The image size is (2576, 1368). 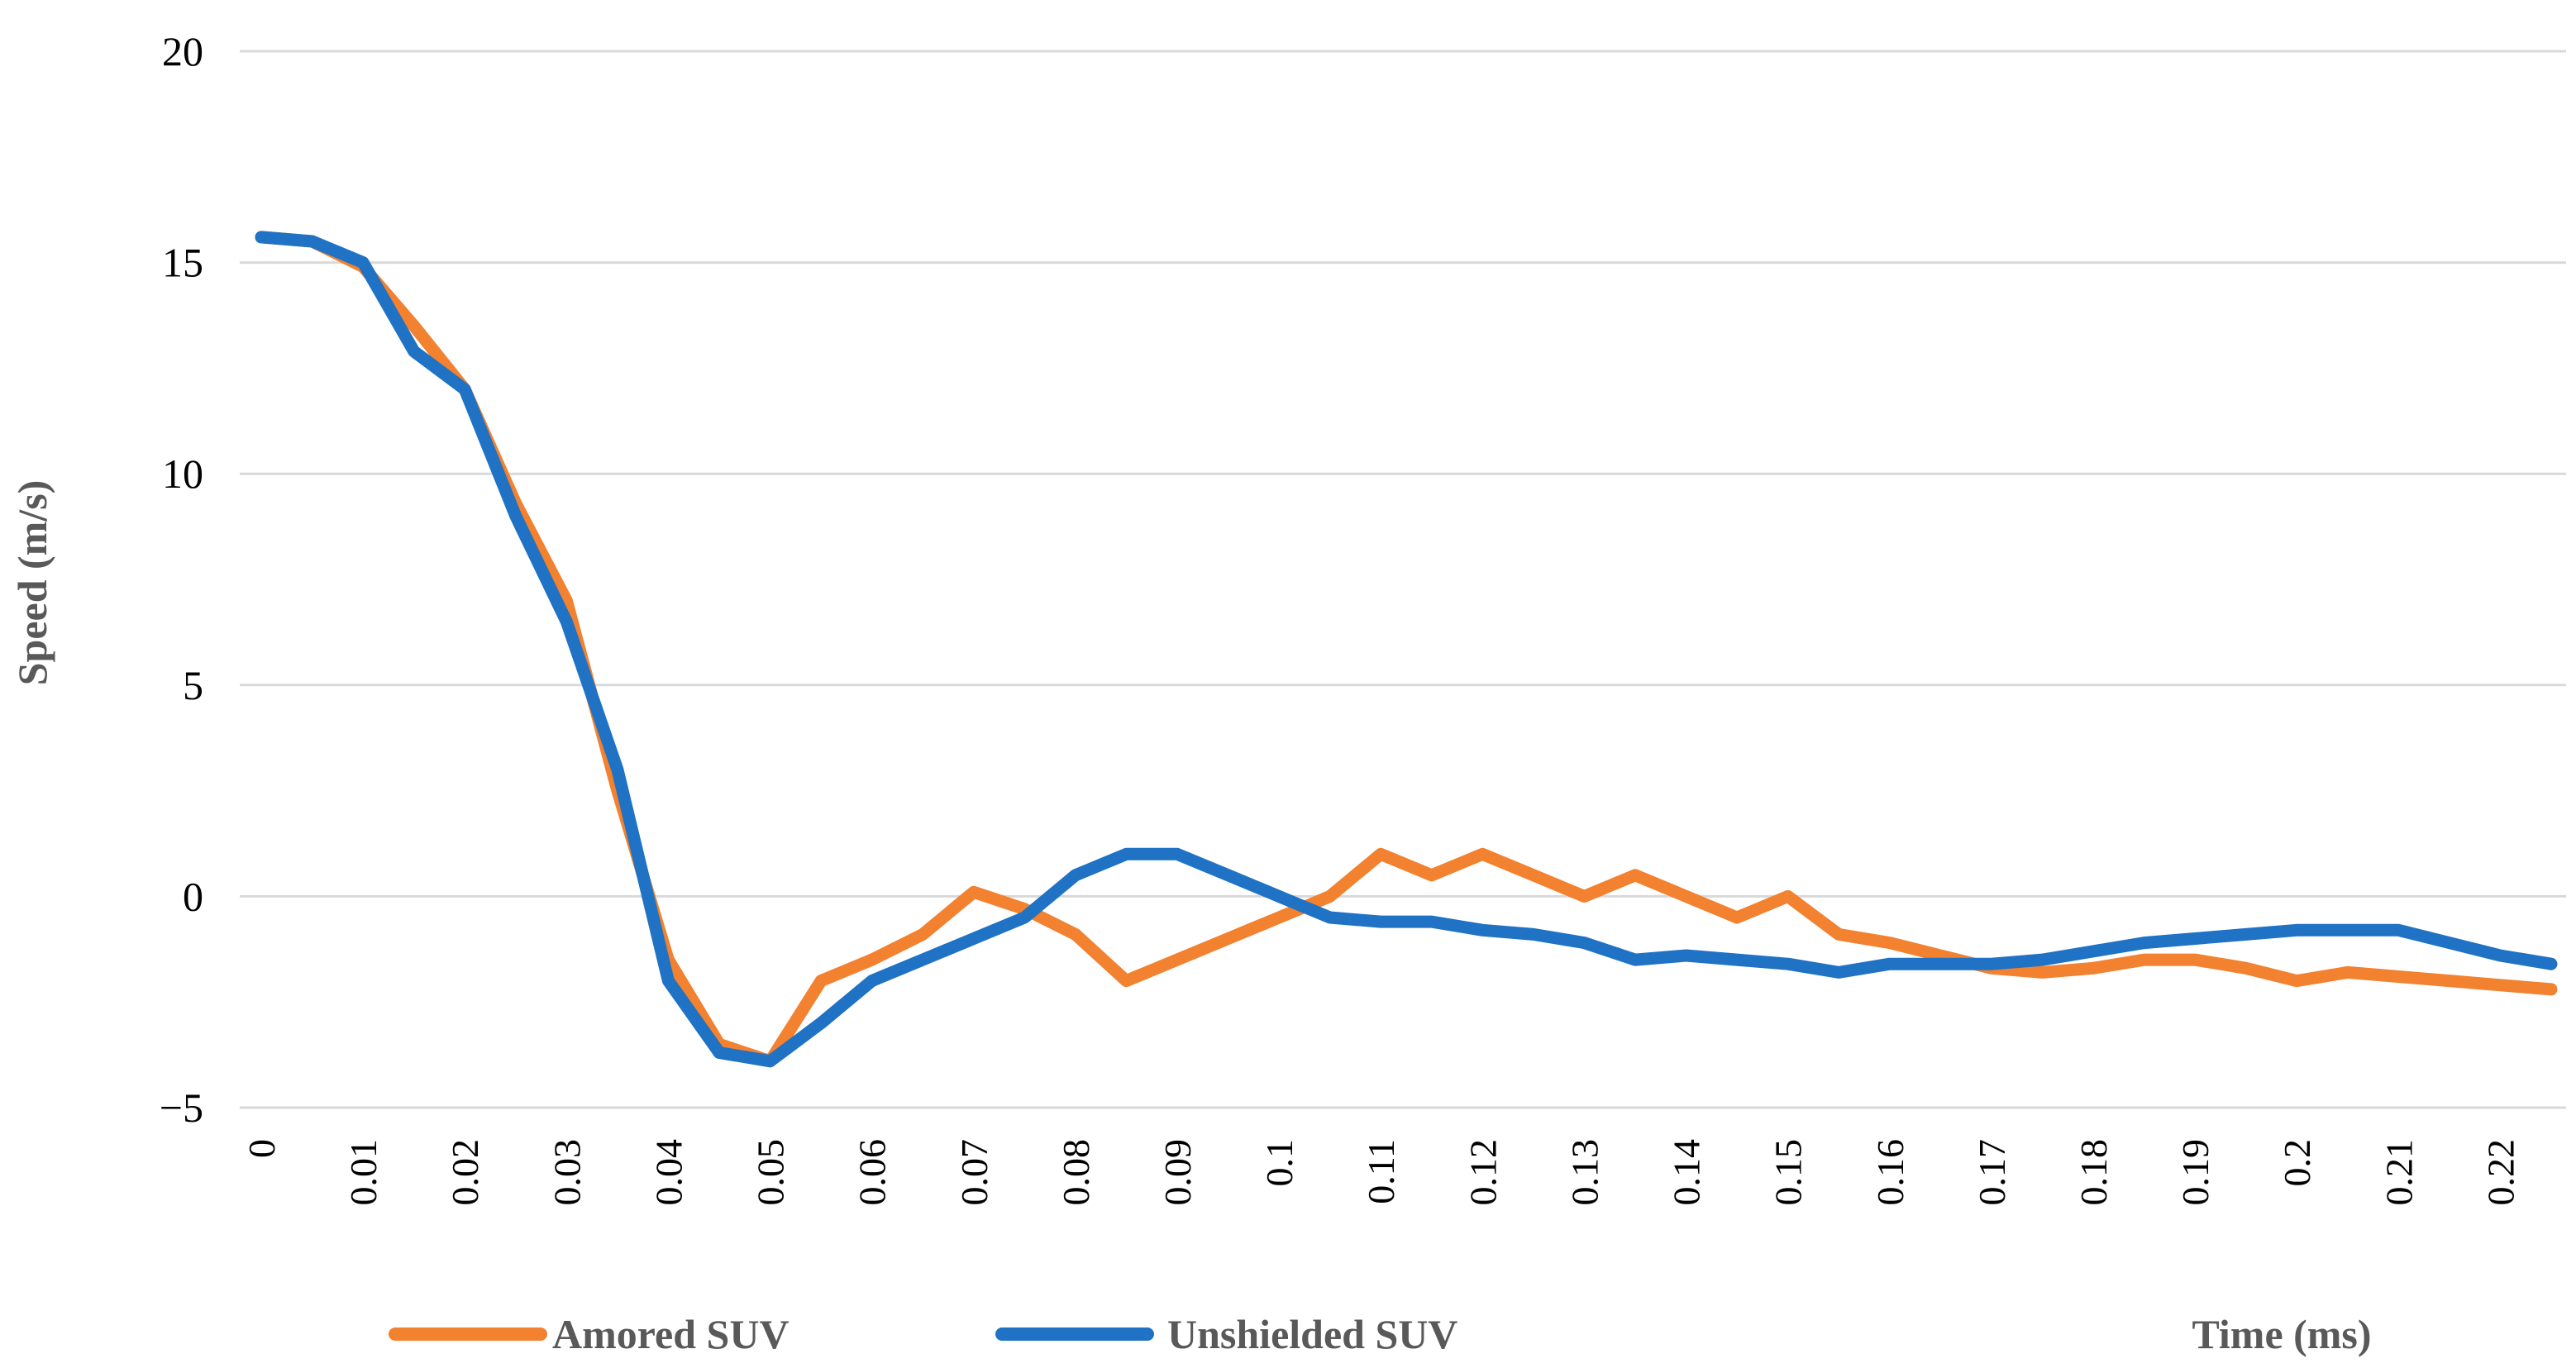 What do you see at coordinates (182, 263) in the screenshot?
I see `y-tick-label: 15` at bounding box center [182, 263].